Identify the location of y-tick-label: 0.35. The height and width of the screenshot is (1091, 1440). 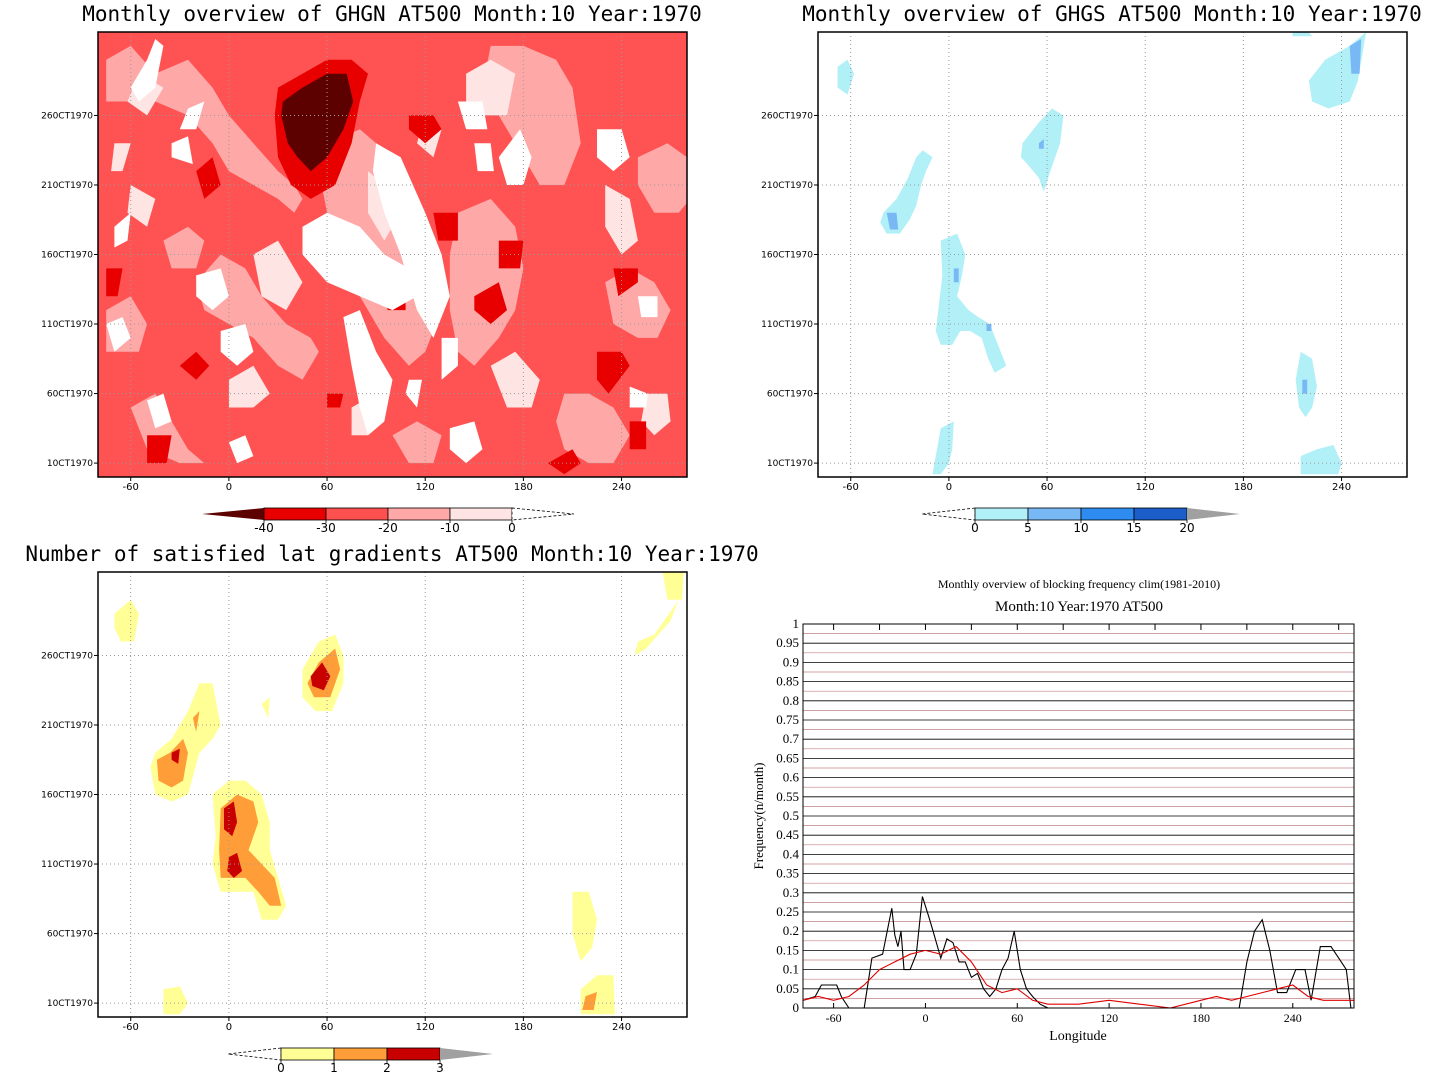
(787, 873).